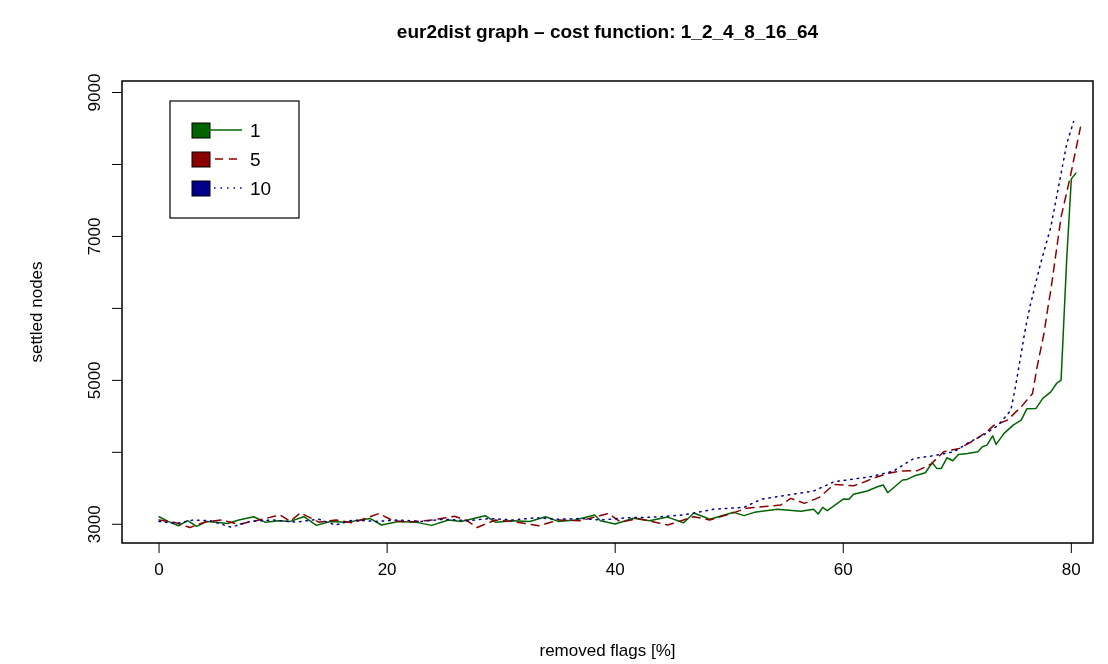  I want to click on legend-item: 10, so click(231, 188).